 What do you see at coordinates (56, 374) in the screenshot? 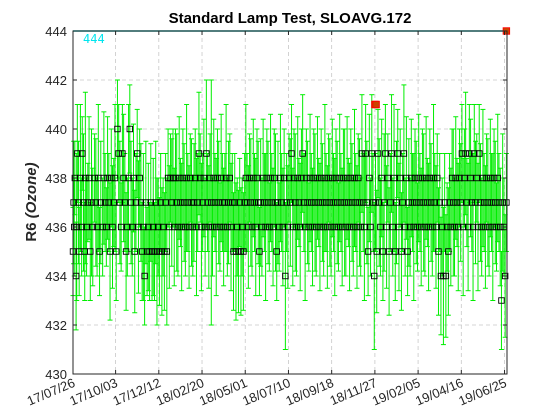
I see `y-tick-label: 430` at bounding box center [56, 374].